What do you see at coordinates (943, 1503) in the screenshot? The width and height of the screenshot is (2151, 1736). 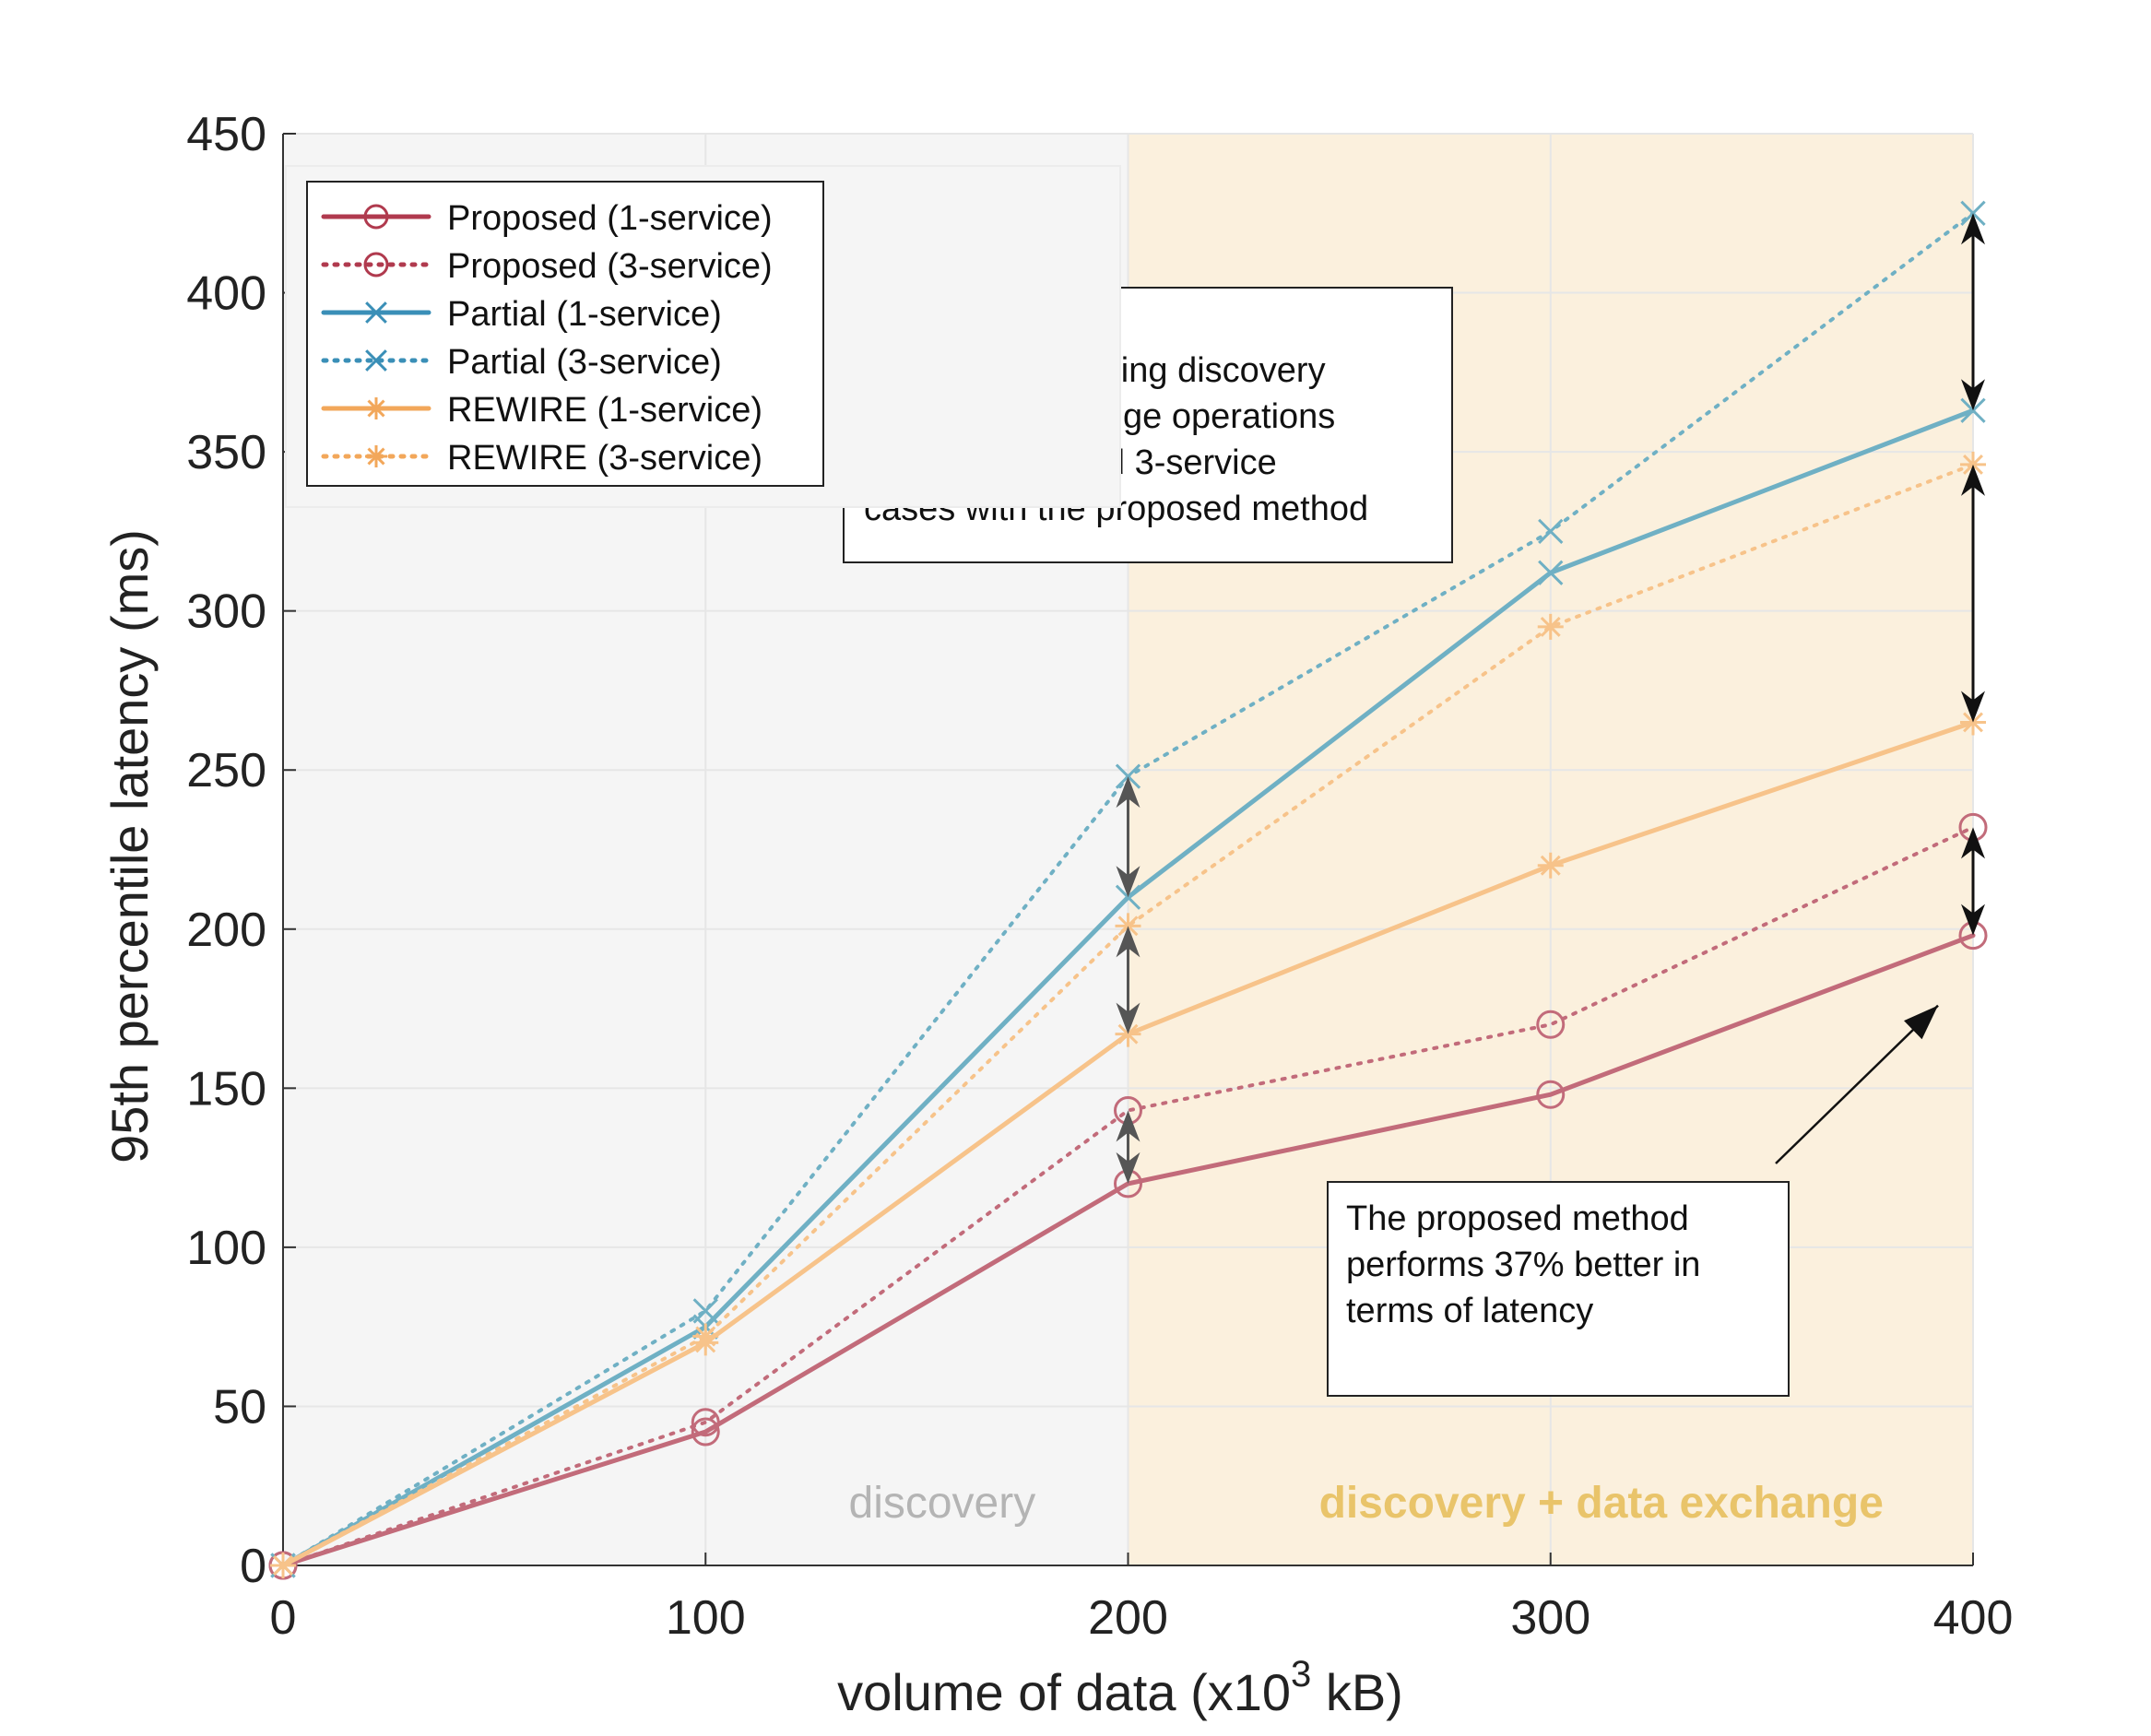 I see `region-label: discovery` at bounding box center [943, 1503].